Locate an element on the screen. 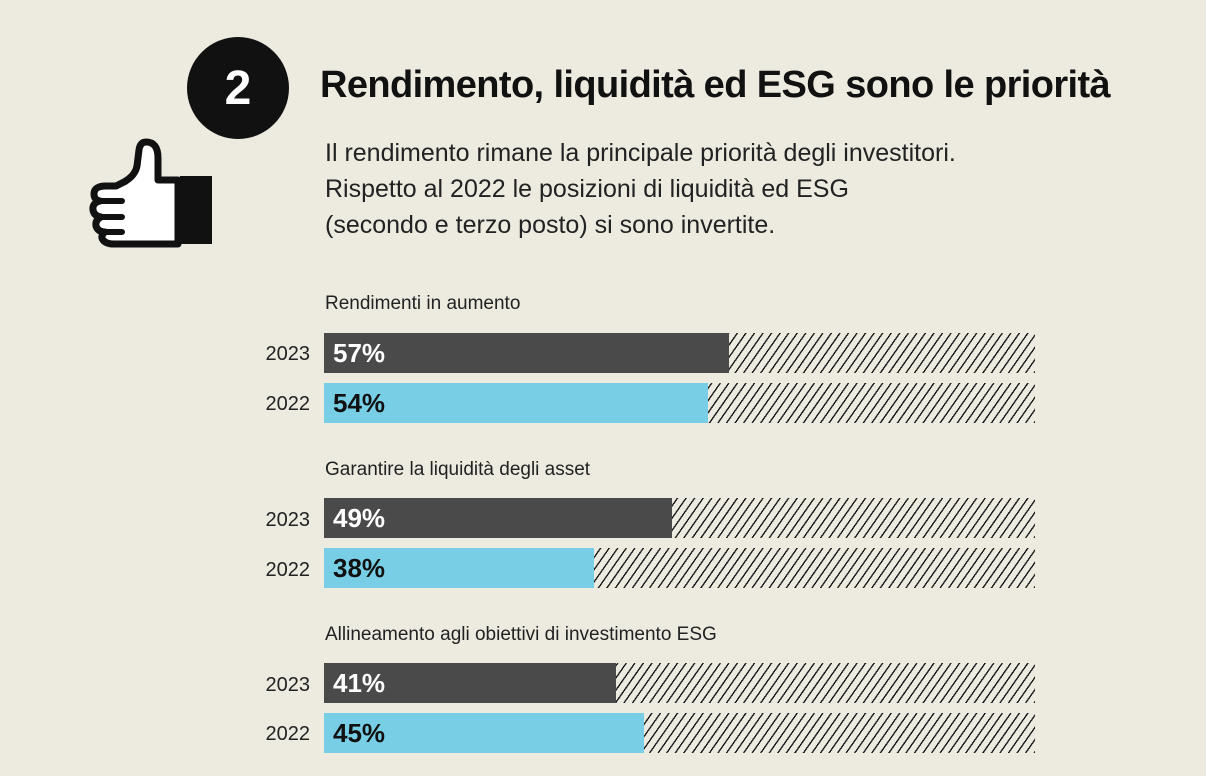  group-label-rendimenti: Rendimenti in aumento is located at coordinates (423, 303).